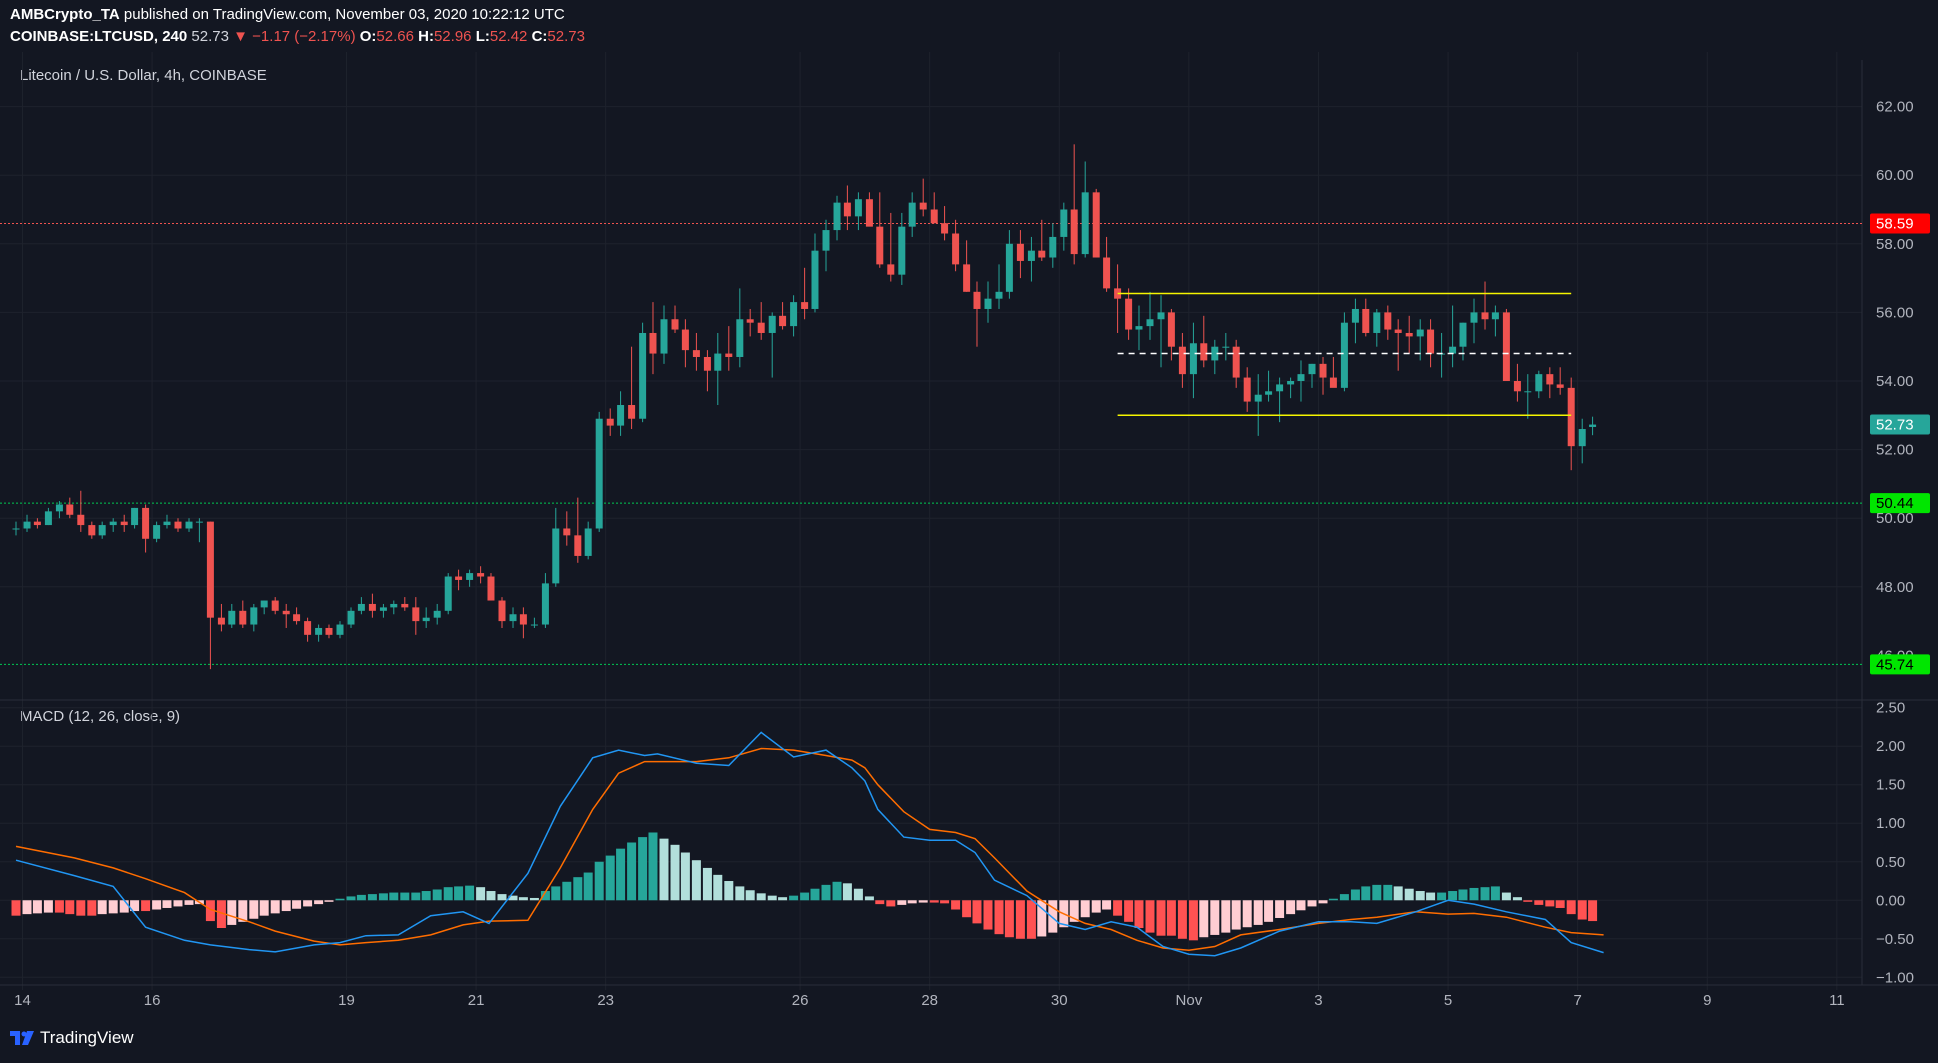 The width and height of the screenshot is (1938, 1063). Describe the element at coordinates (452, 36) in the screenshot. I see `high-value: 52.96` at that location.